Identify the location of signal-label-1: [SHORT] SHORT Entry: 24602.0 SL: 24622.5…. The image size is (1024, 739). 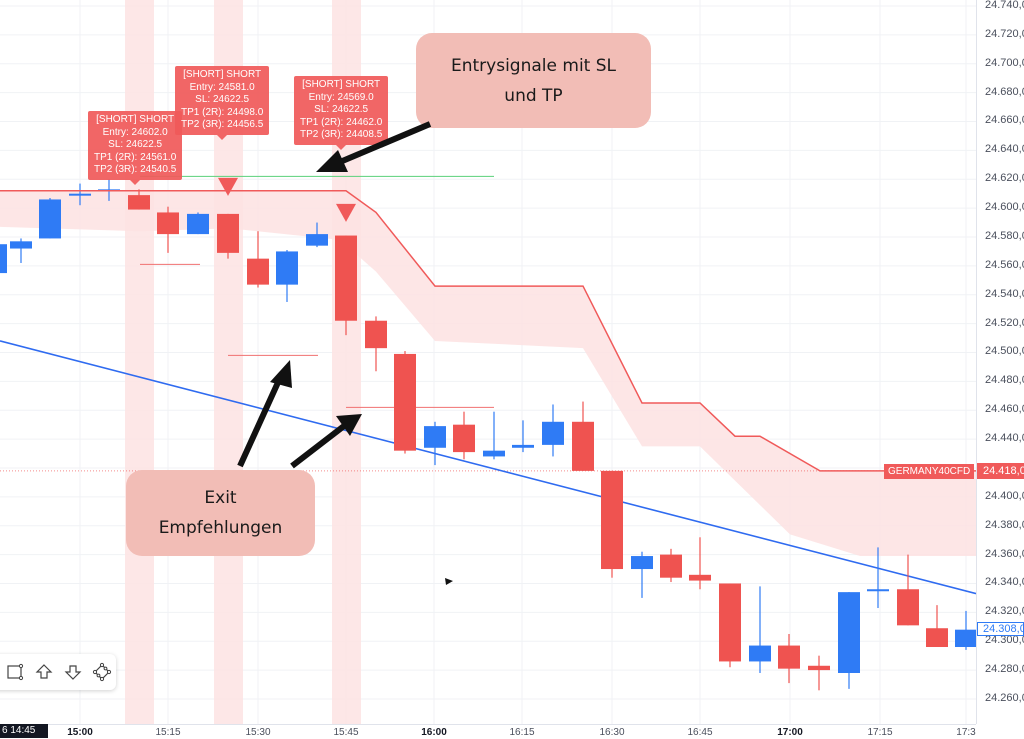
(135, 147).